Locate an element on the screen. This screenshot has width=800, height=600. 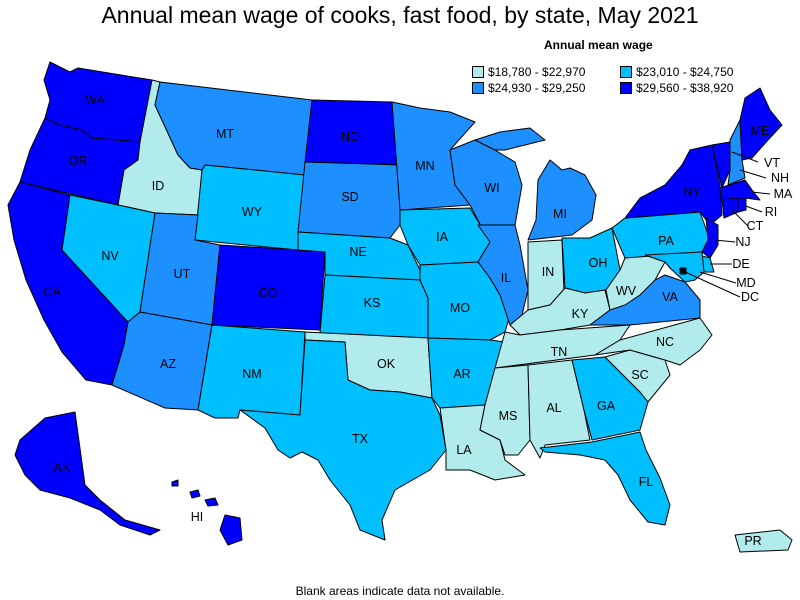
state-WY is located at coordinates (250, 207).